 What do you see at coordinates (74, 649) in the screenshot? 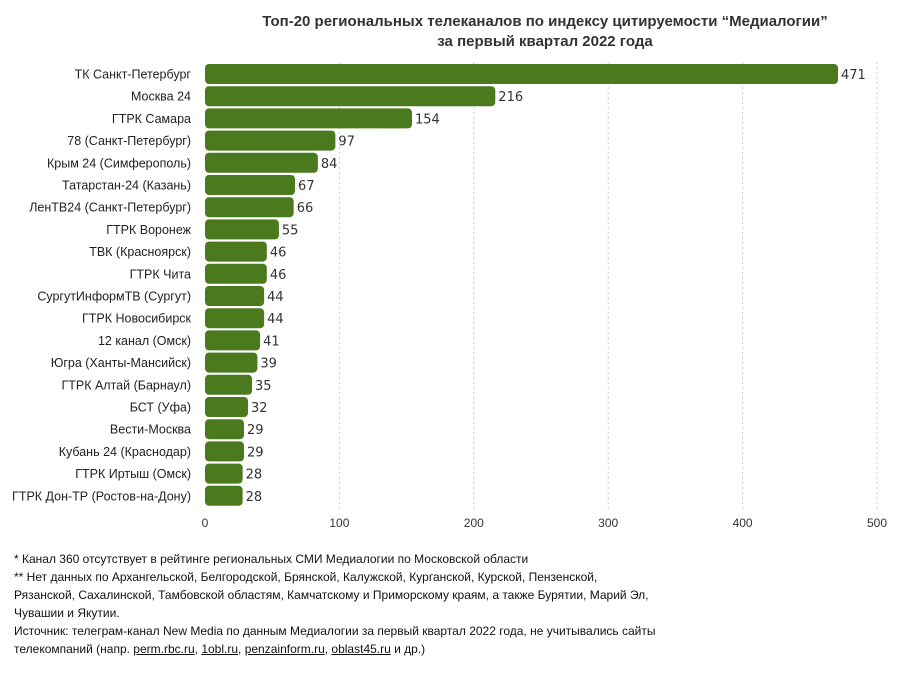
I see `source-prefix: телекомпаний (напр.` at bounding box center [74, 649].